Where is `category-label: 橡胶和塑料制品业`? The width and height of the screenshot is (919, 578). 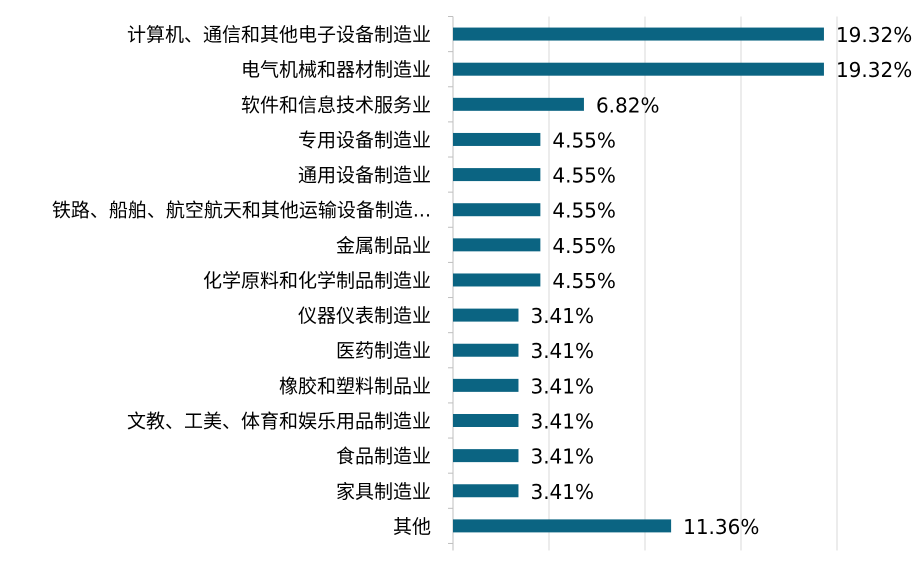
category-label: 橡胶和塑料制品业 is located at coordinates (355, 386).